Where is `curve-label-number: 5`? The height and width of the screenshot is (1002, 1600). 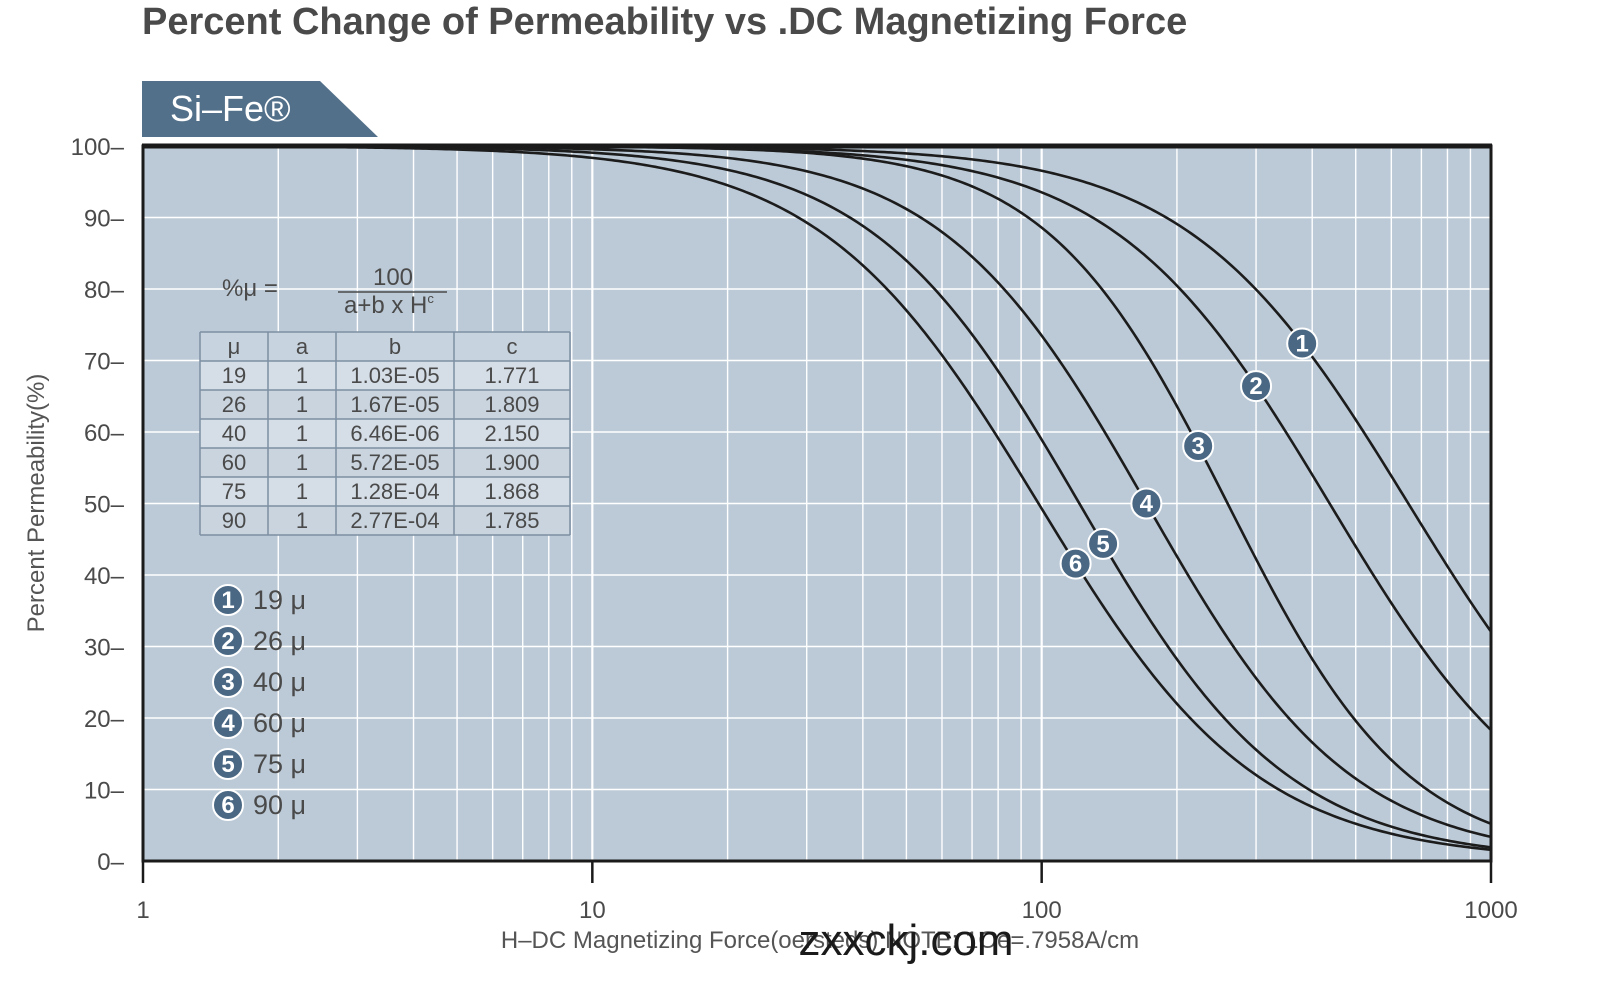 curve-label-number: 5 is located at coordinates (1102, 544).